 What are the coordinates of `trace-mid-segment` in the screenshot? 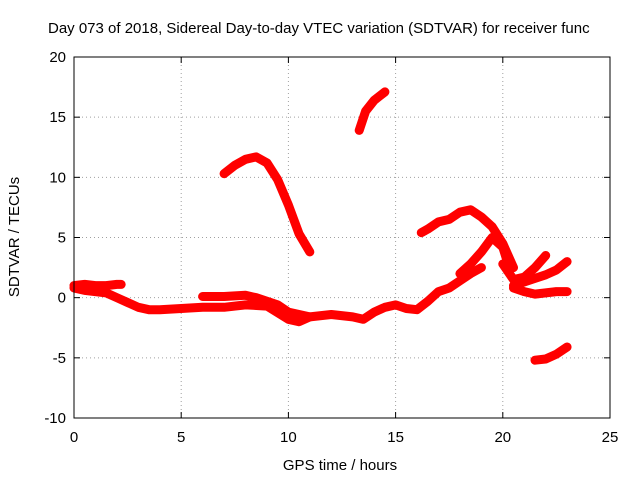 It's located at (256, 306).